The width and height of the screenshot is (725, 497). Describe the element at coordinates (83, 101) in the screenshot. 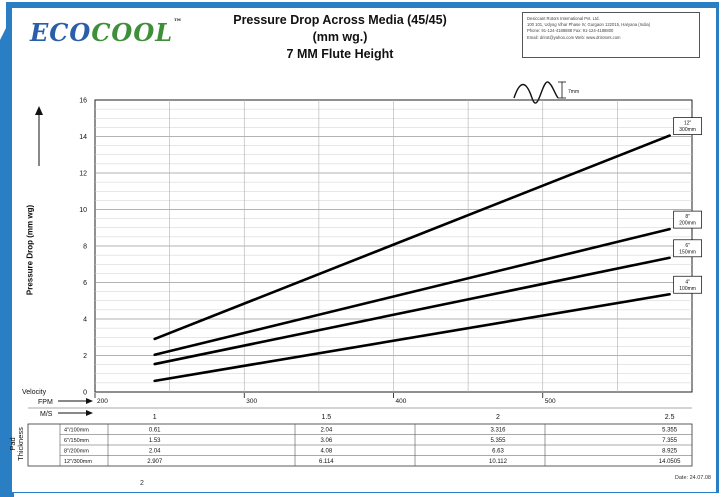

I see `y-tick-label: 16` at that location.